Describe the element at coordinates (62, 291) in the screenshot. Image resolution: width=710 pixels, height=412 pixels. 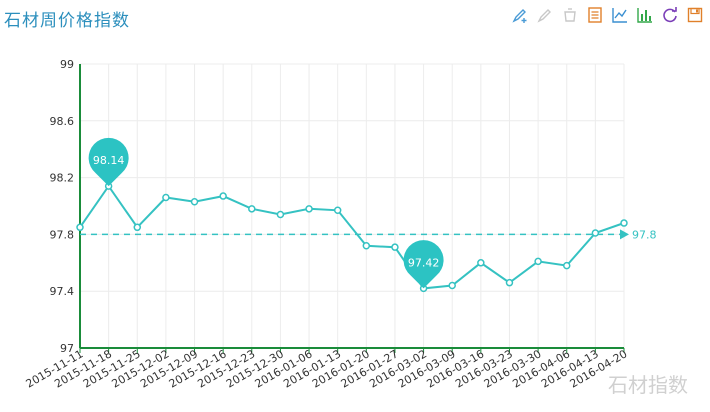
I see `y-tick-label: 97.4` at that location.